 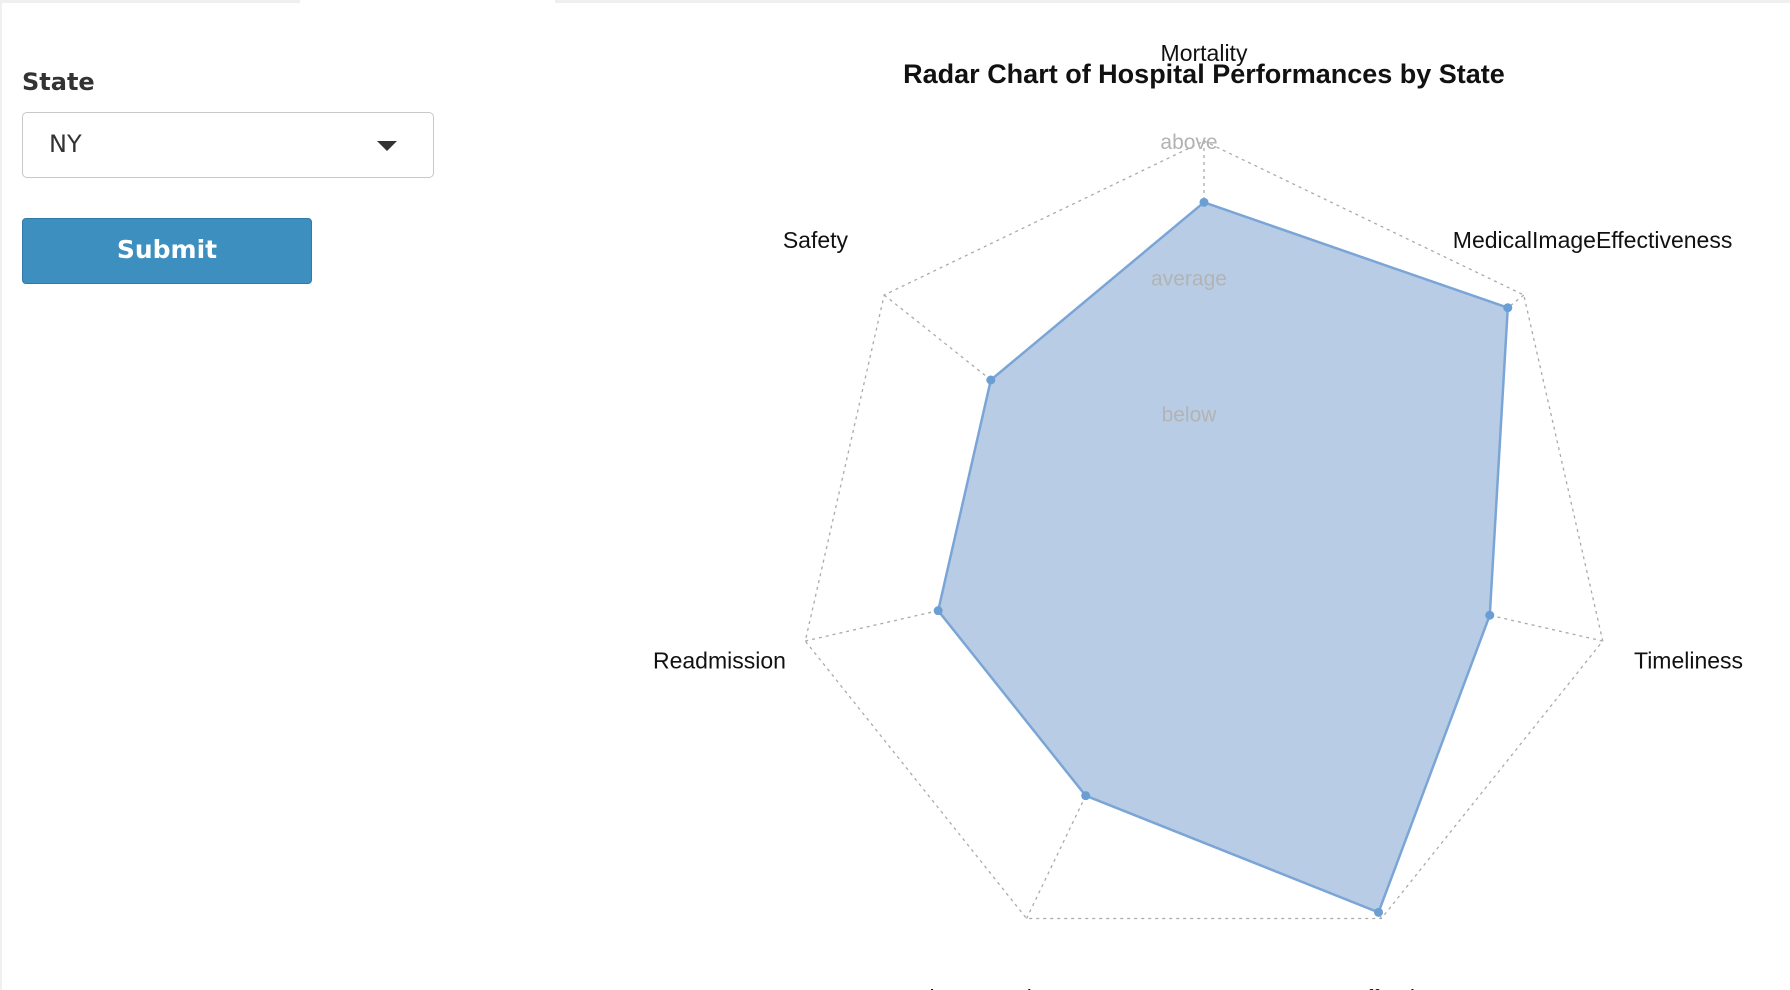 I want to click on level-labels: below average above, so click(x=1189, y=279).